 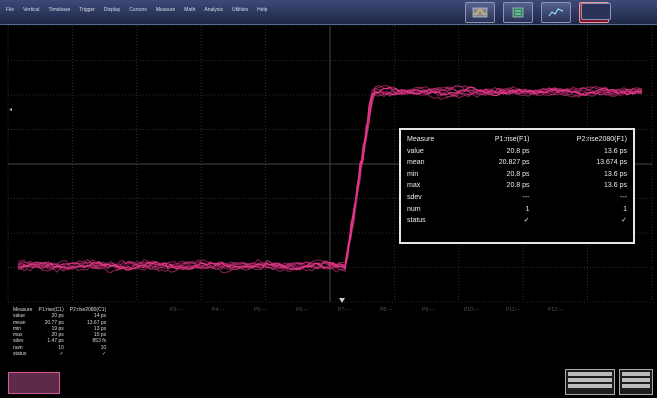 I want to click on measure-cell: 20.827 ps, so click(x=498, y=163).